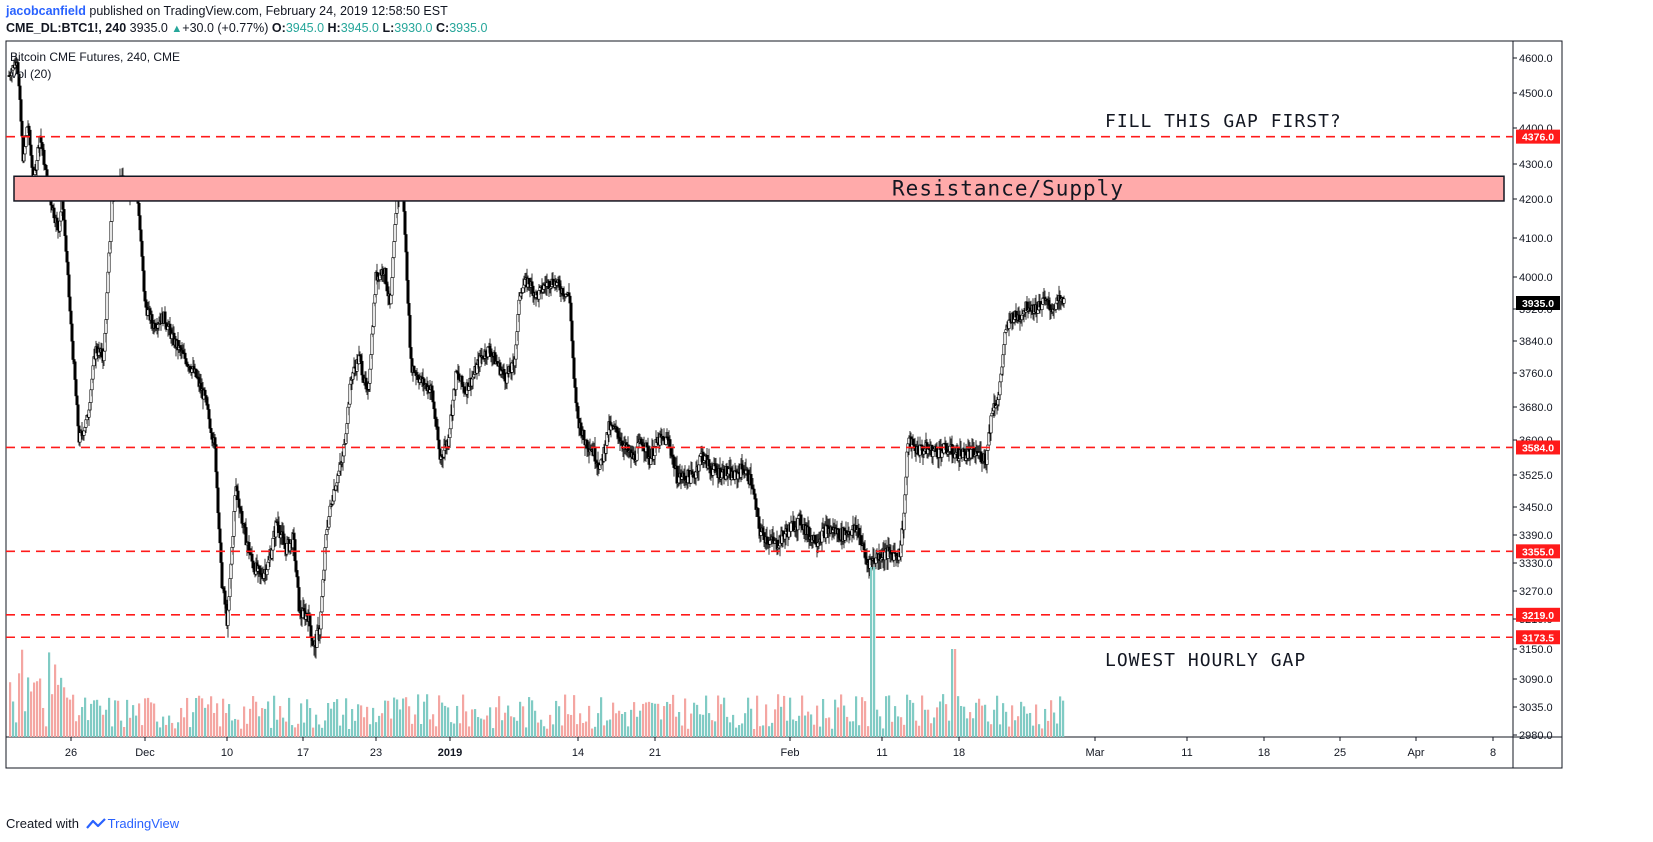 This screenshot has height=842, width=1653. What do you see at coordinates (303, 753) in the screenshot?
I see `time-tick-label: 17` at bounding box center [303, 753].